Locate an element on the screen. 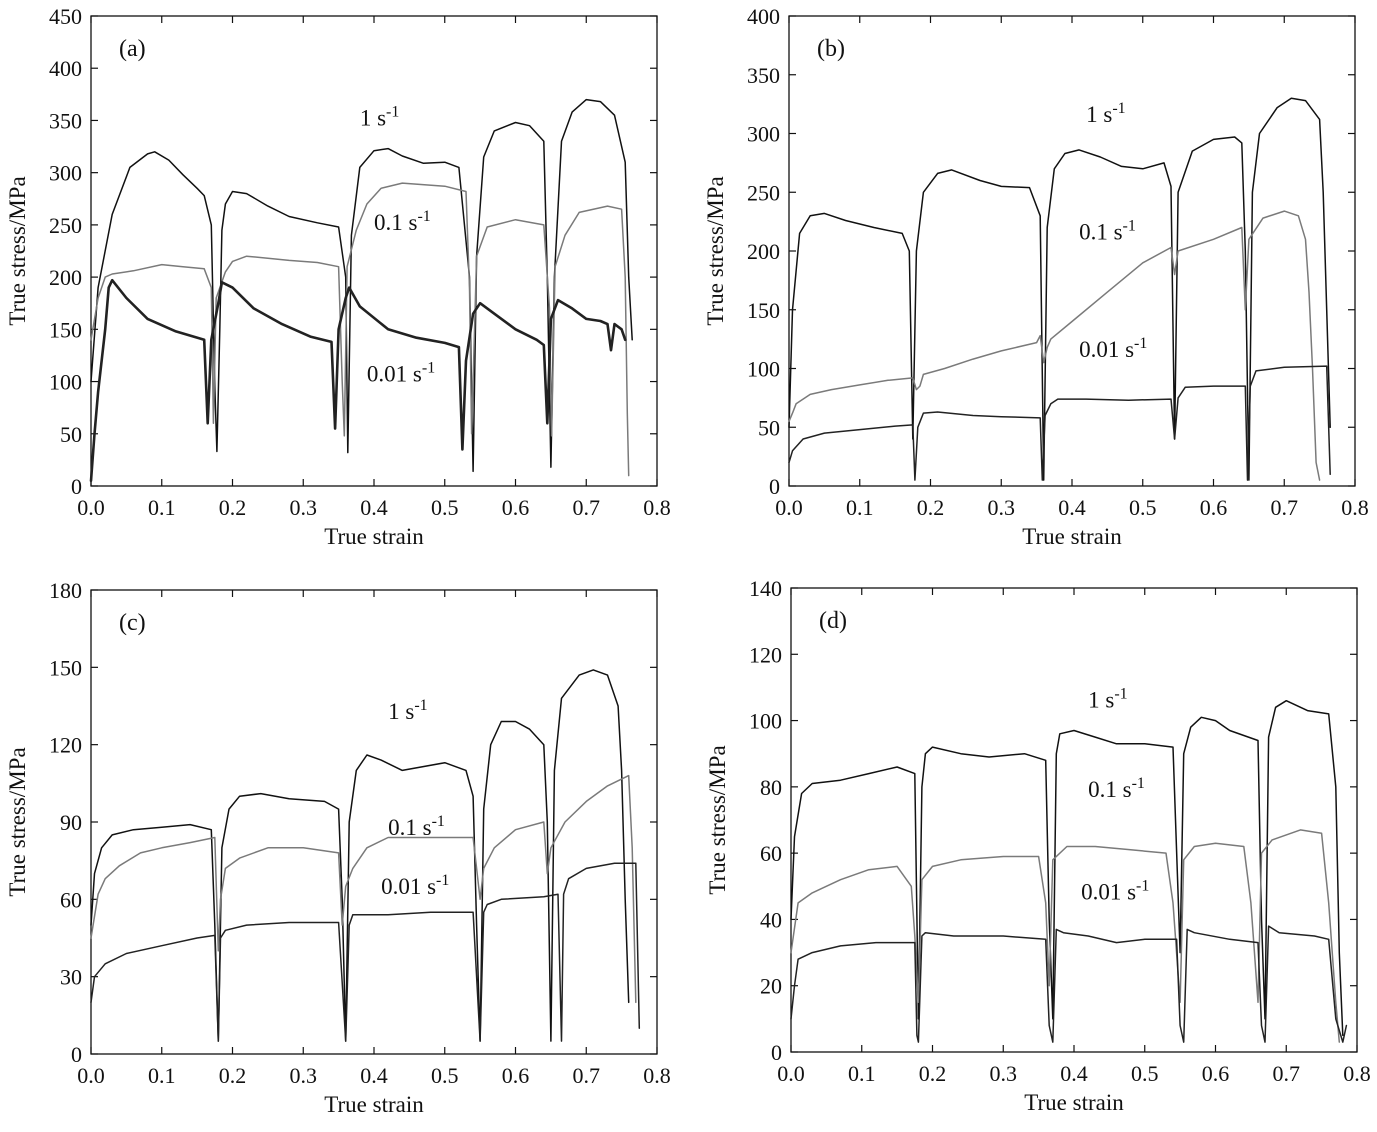 This screenshot has height=1132, width=1377. panel-label: (d) is located at coordinates (833, 621).